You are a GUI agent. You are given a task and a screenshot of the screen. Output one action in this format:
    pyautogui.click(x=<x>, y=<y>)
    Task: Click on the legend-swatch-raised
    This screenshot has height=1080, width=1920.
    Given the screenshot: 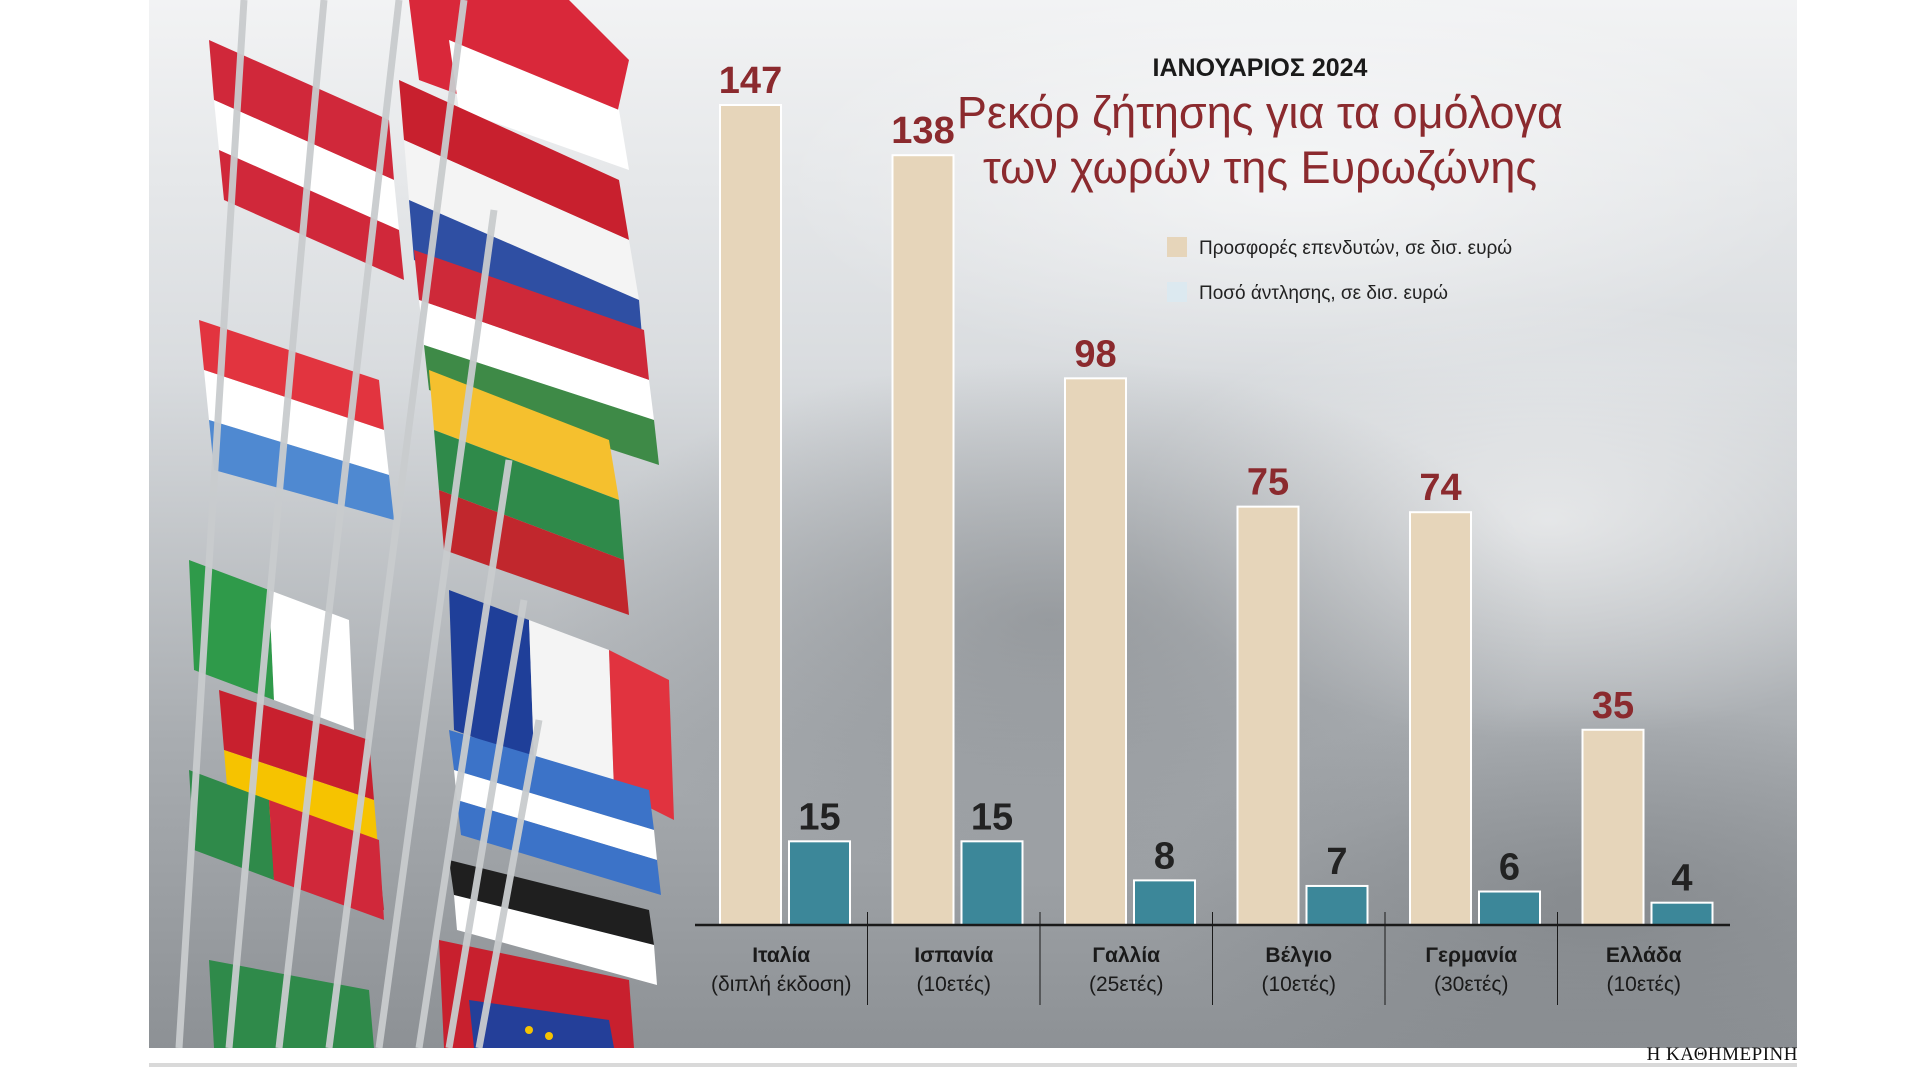 What is the action you would take?
    pyautogui.click(x=1177, y=292)
    